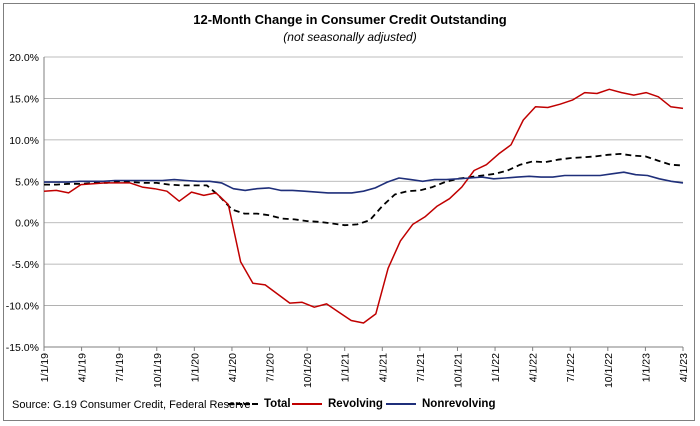 This screenshot has width=700, height=426. What do you see at coordinates (24, 141) in the screenshot?
I see `y-tick-label: 10.0%` at bounding box center [24, 141].